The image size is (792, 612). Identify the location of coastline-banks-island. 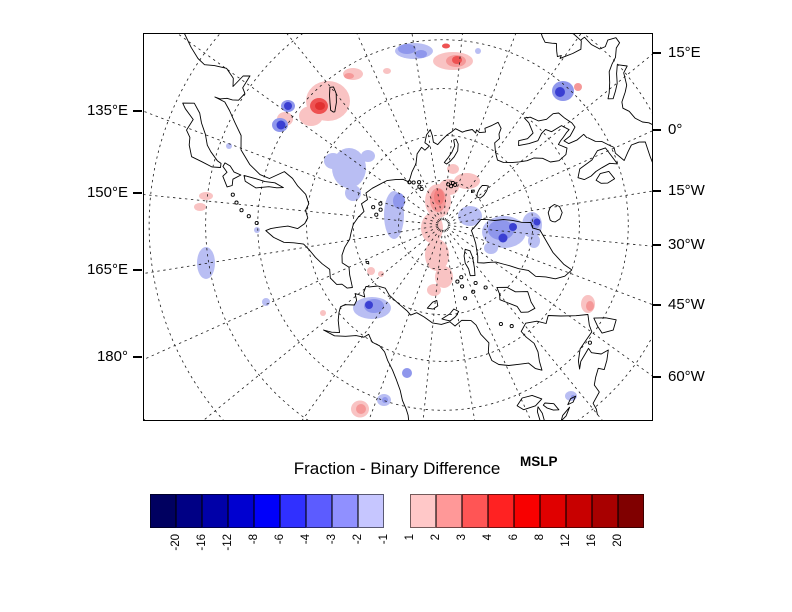
(432, 304).